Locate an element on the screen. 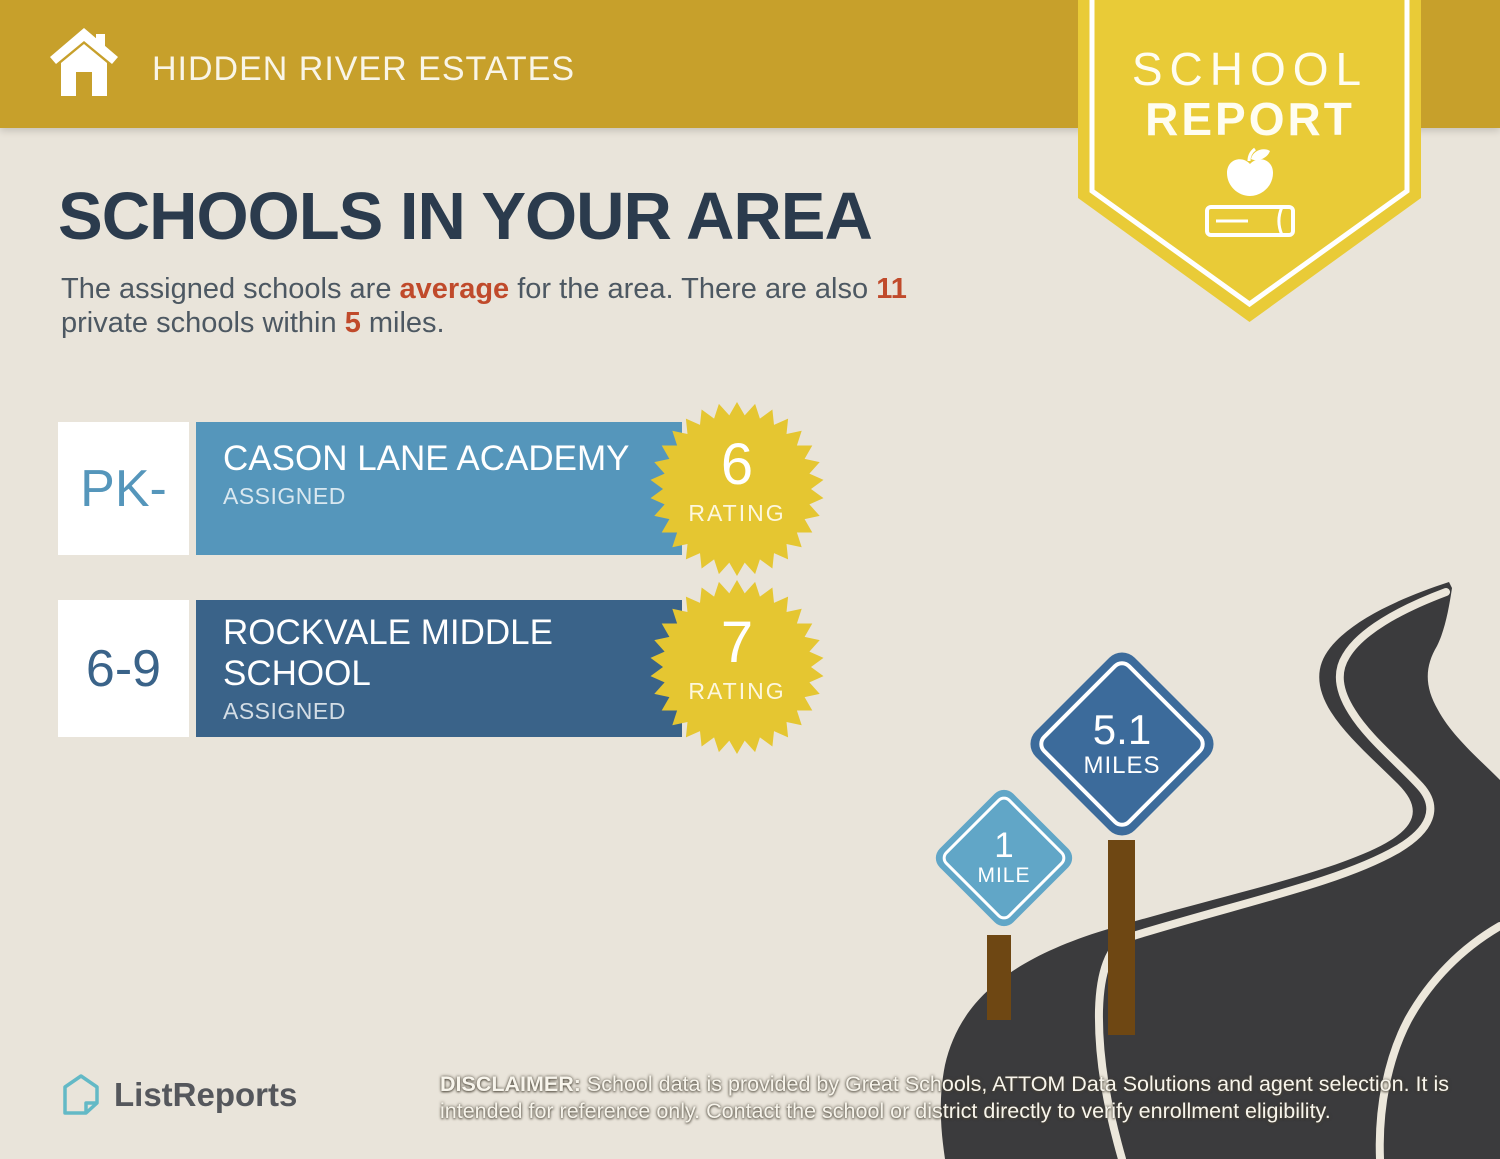  rating-value: 6 is located at coordinates (737, 464).